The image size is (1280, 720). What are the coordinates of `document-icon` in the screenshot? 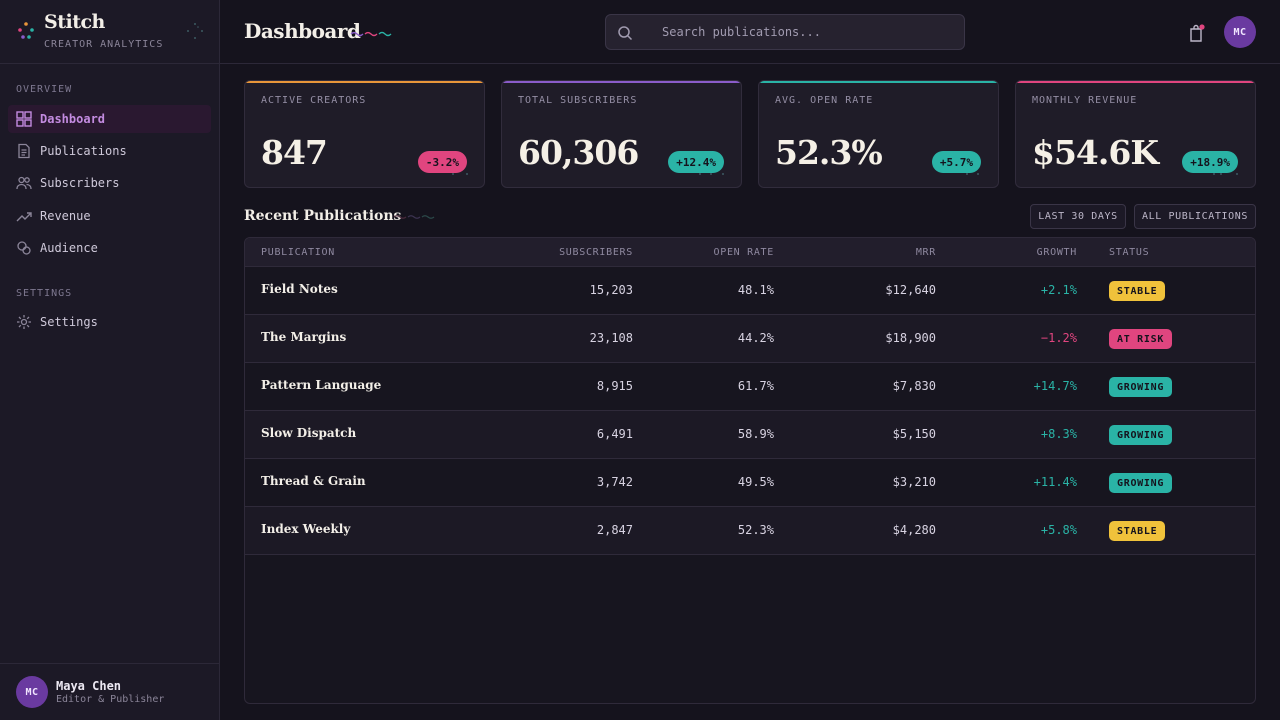 It's located at (24, 151).